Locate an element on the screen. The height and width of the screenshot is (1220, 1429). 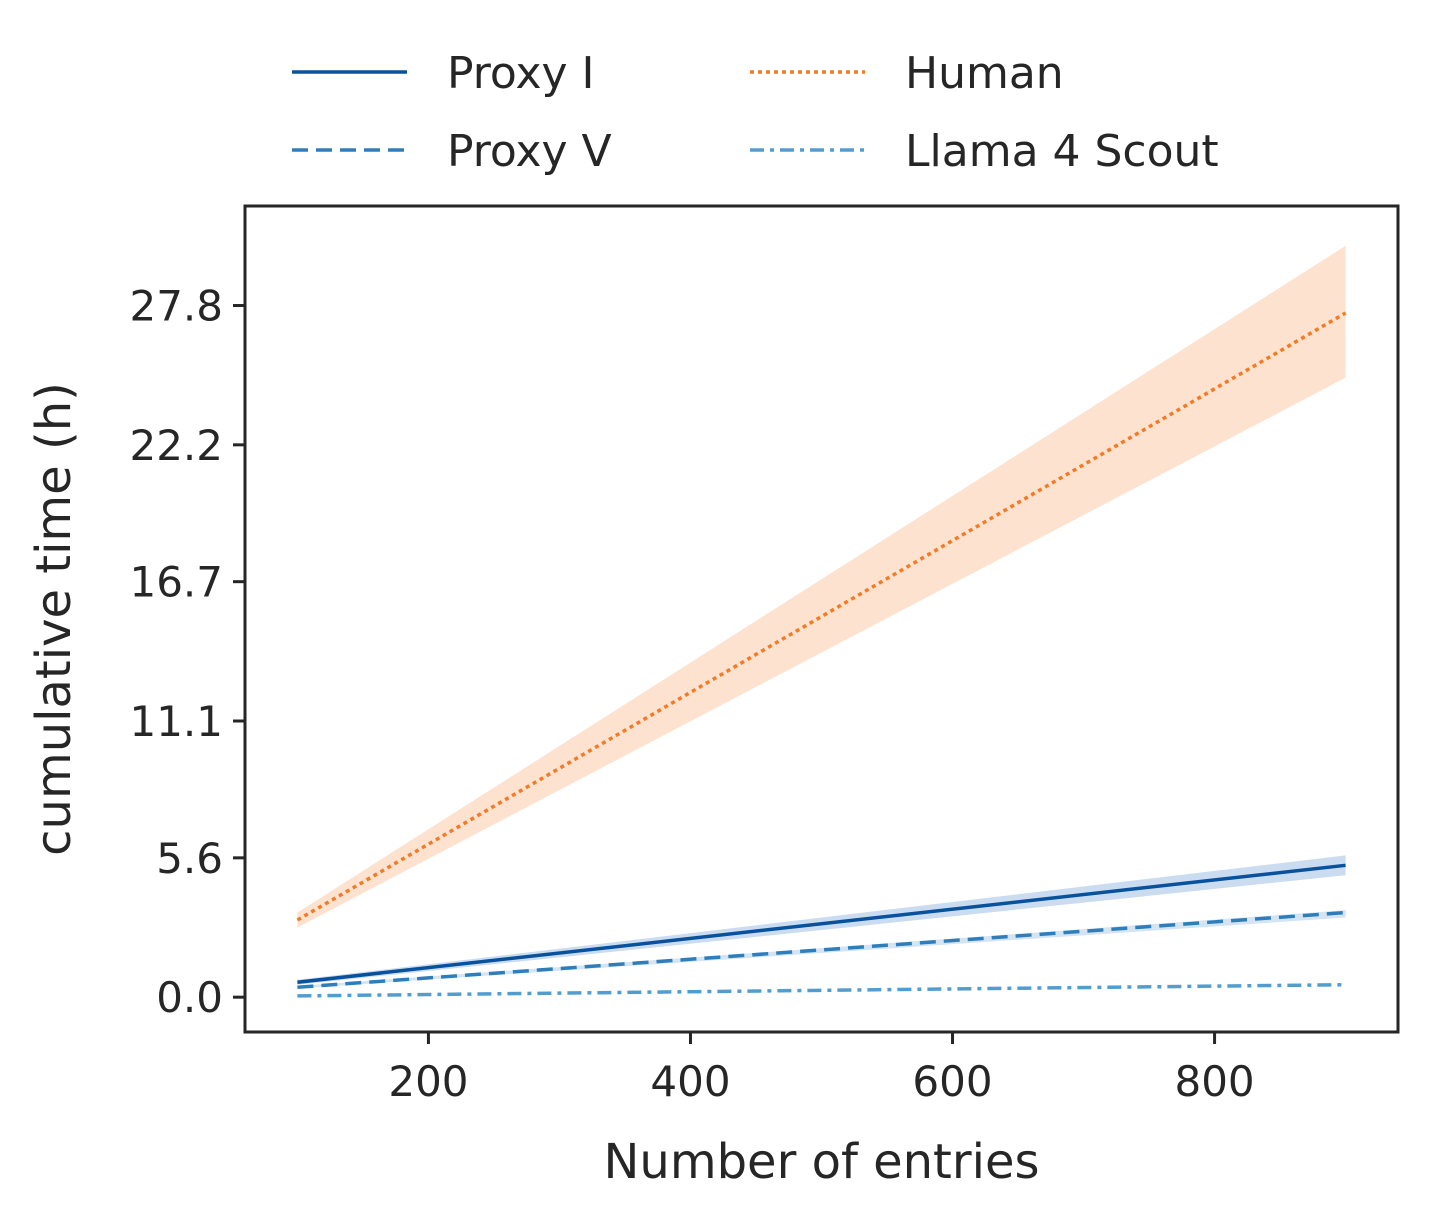
y-axis-ticks: 0.0 5.6 11.1 16.7 22.2 27.8 is located at coordinates (187, 652).